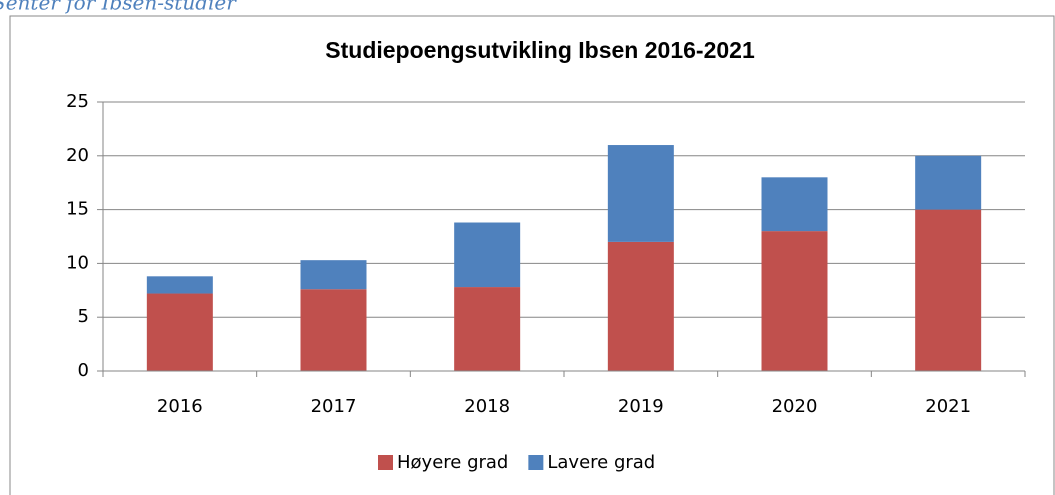 The height and width of the screenshot is (495, 1055). I want to click on x-tick-label: 2017, so click(334, 406).